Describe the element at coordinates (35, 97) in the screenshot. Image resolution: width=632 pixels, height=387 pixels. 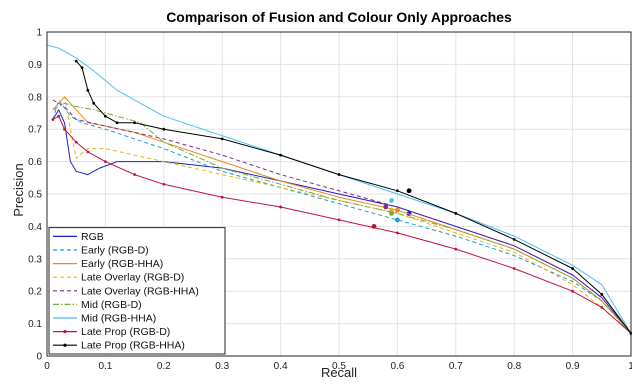
I see `y-tick-label: 0.8` at that location.